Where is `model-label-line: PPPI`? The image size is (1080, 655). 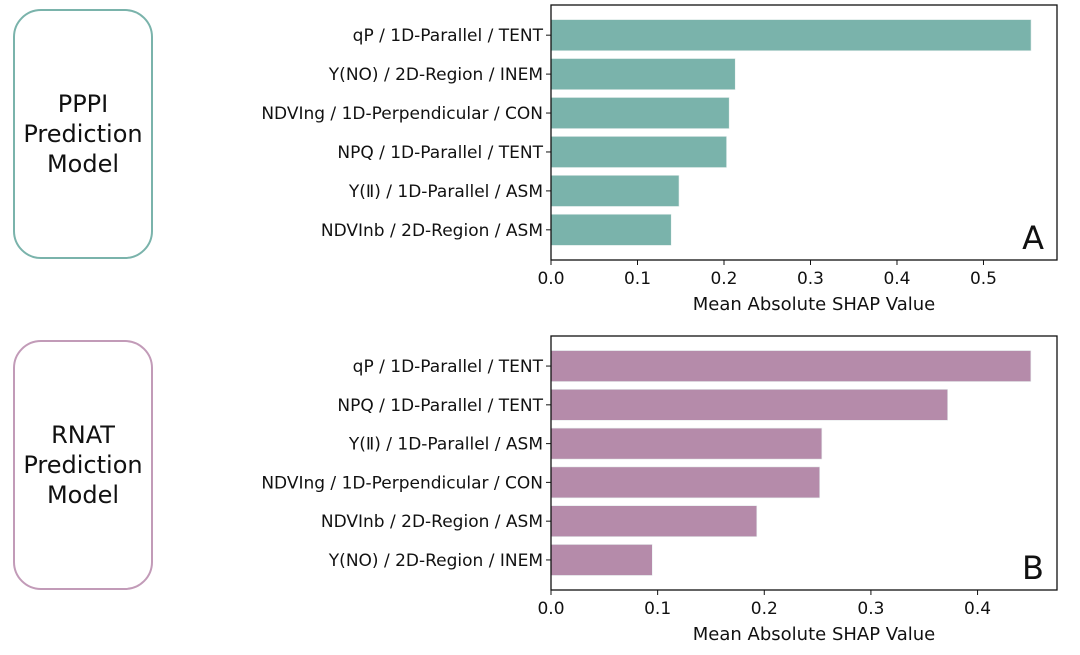
model-label-line: PPPI is located at coordinates (83, 104).